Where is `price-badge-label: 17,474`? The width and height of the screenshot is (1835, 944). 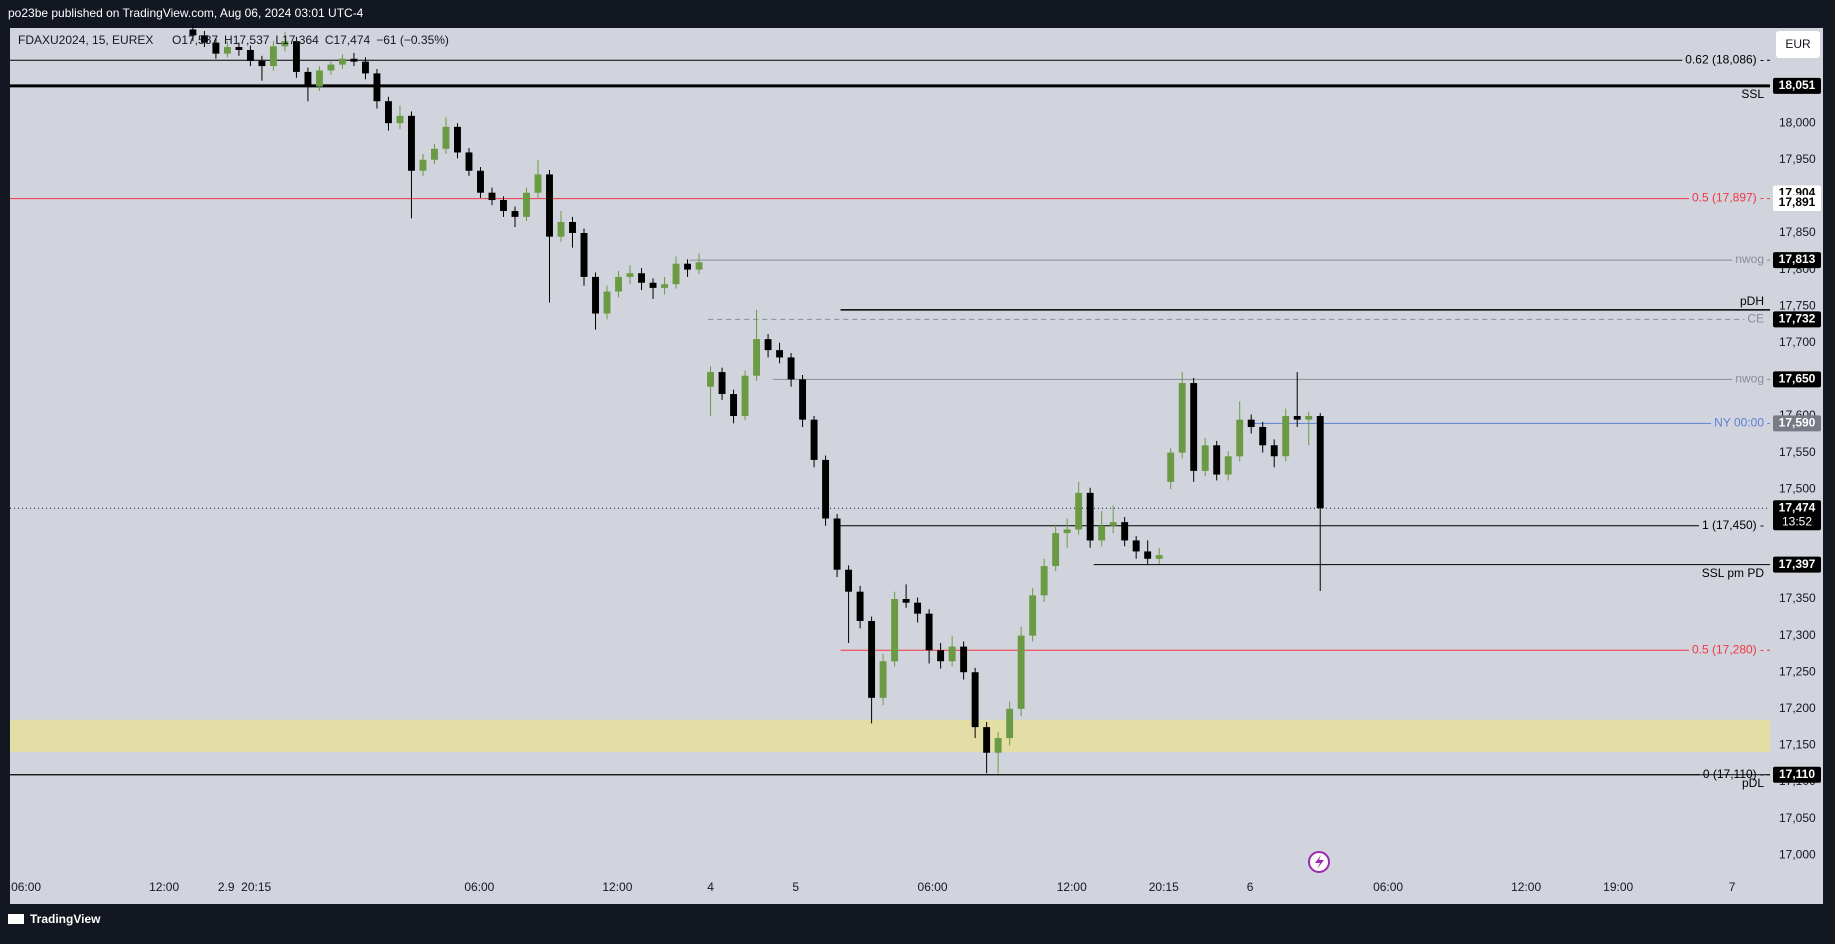 price-badge-label: 17,474 is located at coordinates (1797, 507).